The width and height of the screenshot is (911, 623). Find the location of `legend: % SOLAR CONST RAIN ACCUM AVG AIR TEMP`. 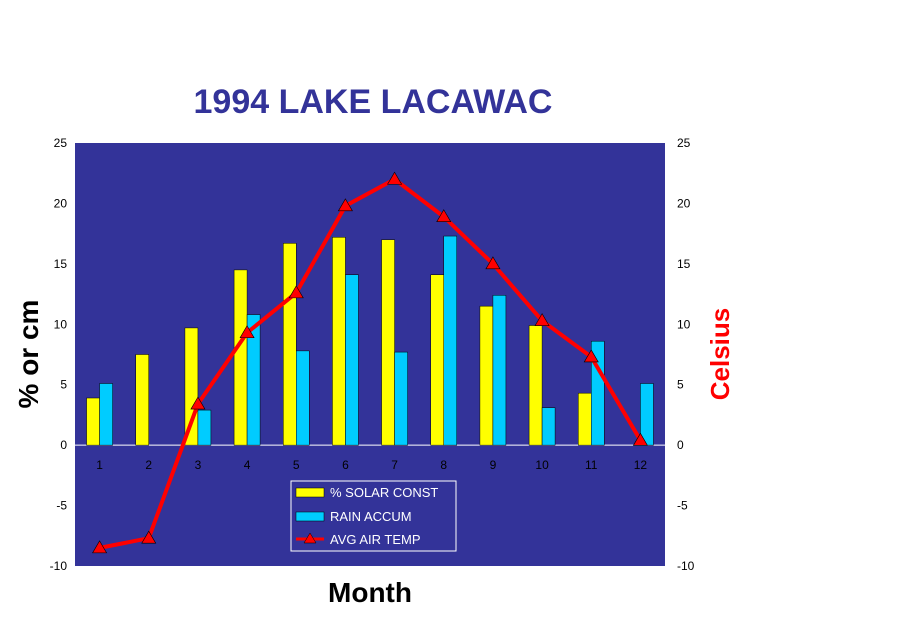

legend: % SOLAR CONST RAIN ACCUM AVG AIR TEMP is located at coordinates (373, 516).